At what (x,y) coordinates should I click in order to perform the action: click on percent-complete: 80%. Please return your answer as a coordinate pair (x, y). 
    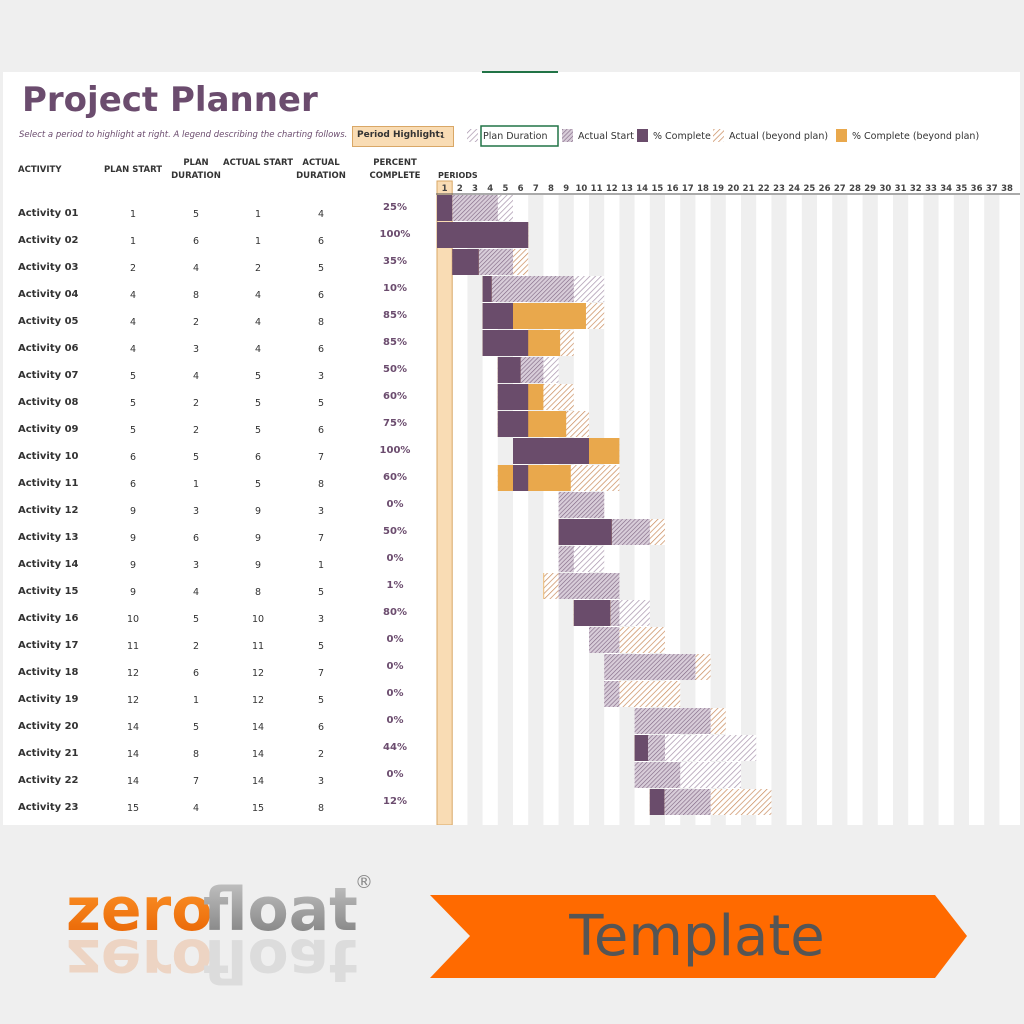
    Looking at the image, I should click on (395, 612).